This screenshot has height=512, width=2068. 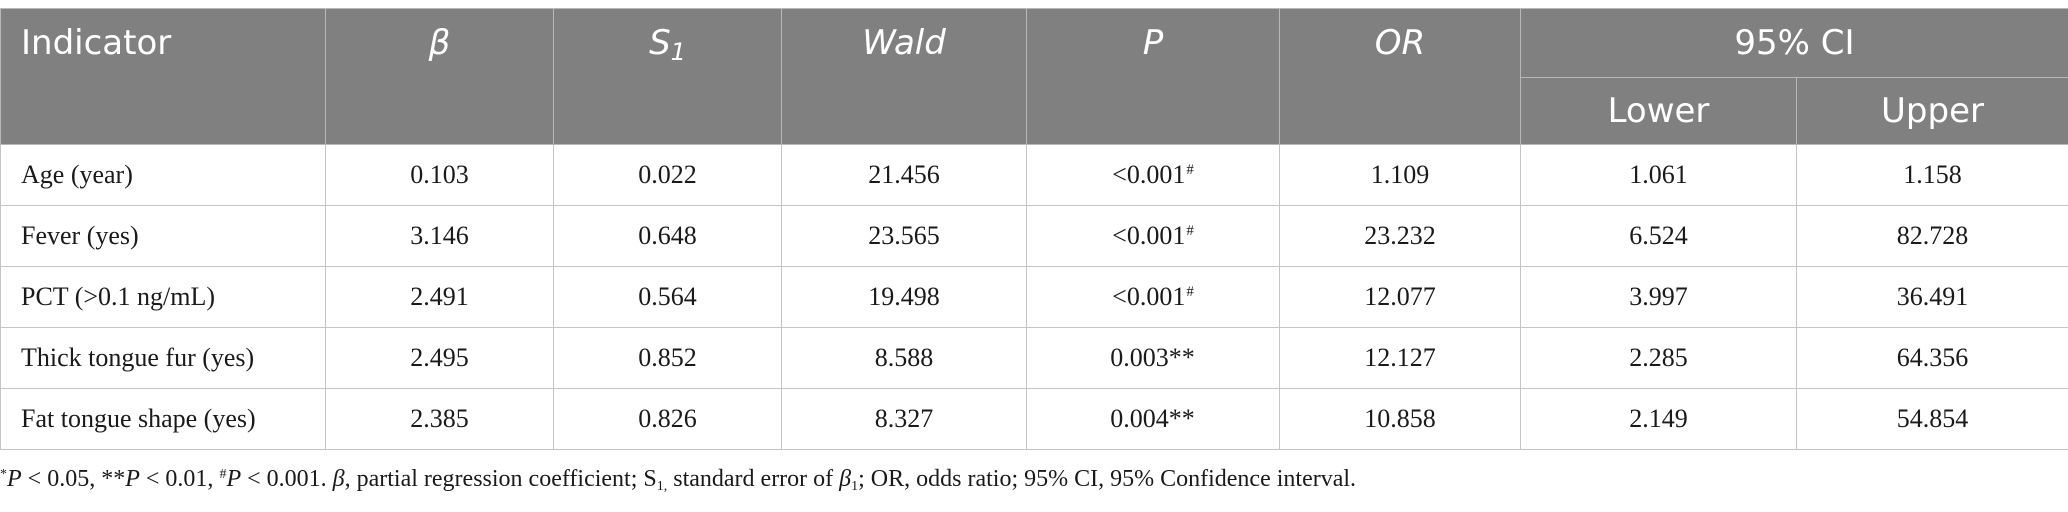 What do you see at coordinates (1400, 297) in the screenshot?
I see `cell-or: 12.077` at bounding box center [1400, 297].